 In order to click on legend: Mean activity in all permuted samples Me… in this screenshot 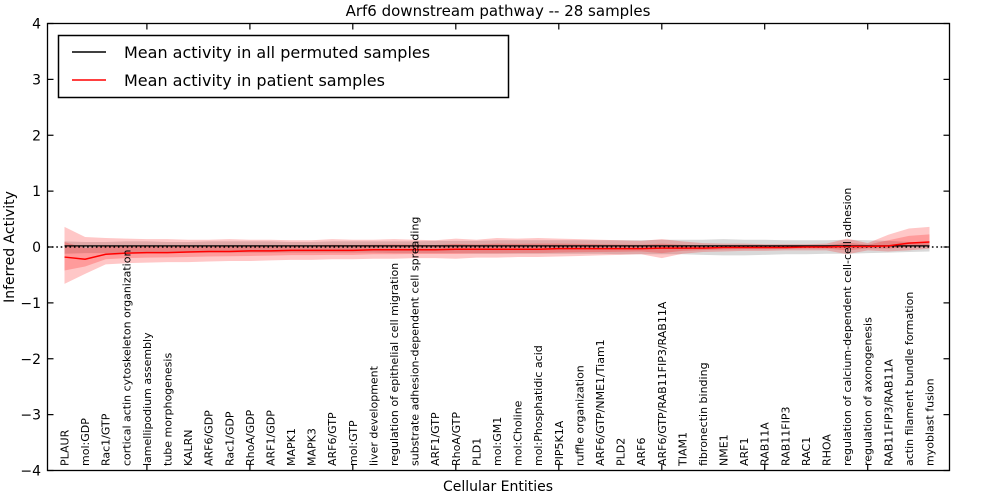, I will do `click(283, 66)`.